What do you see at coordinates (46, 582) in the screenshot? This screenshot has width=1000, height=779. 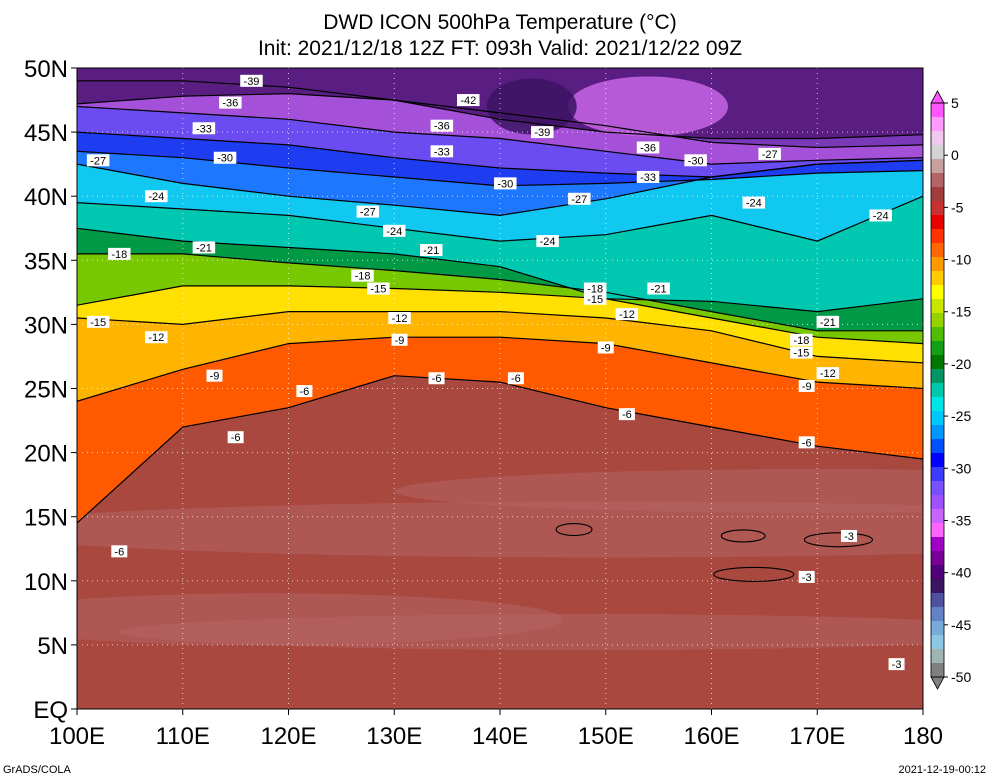 I see `y-tick-label: 10N` at bounding box center [46, 582].